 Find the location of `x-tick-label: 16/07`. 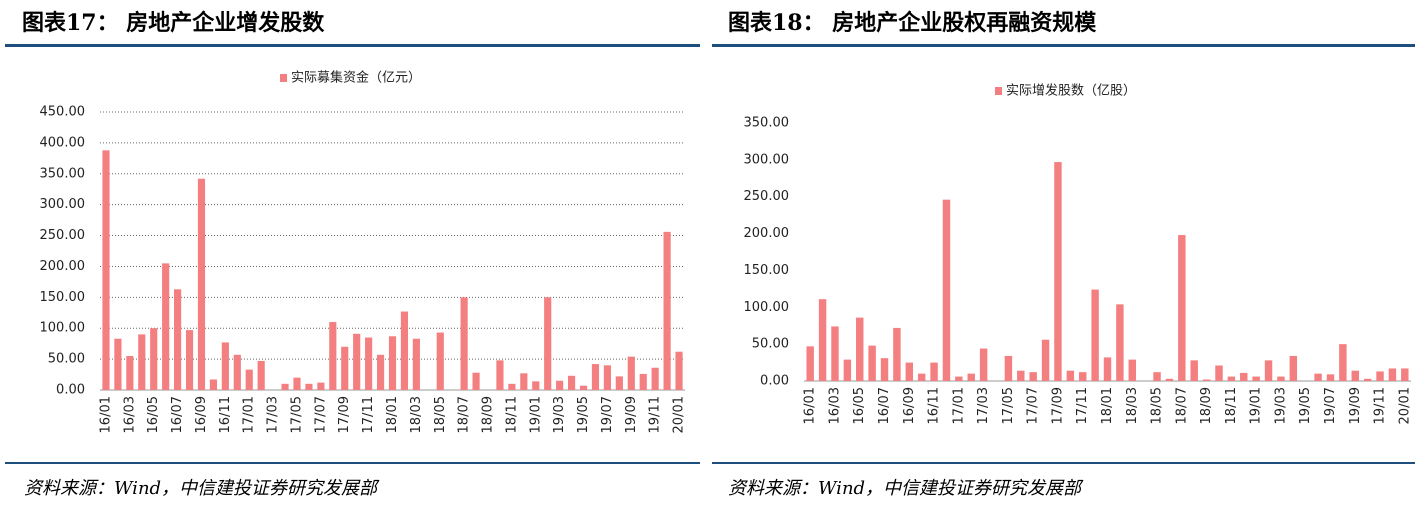

x-tick-label: 16/07 is located at coordinates (884, 405).